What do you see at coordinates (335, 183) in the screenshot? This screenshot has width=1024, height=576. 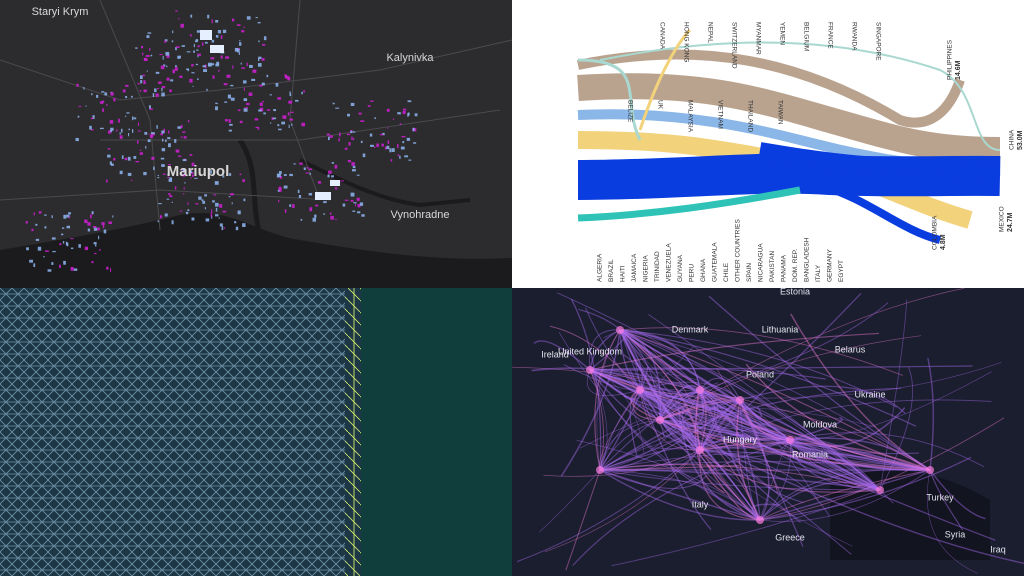 I see `bright-building` at bounding box center [335, 183].